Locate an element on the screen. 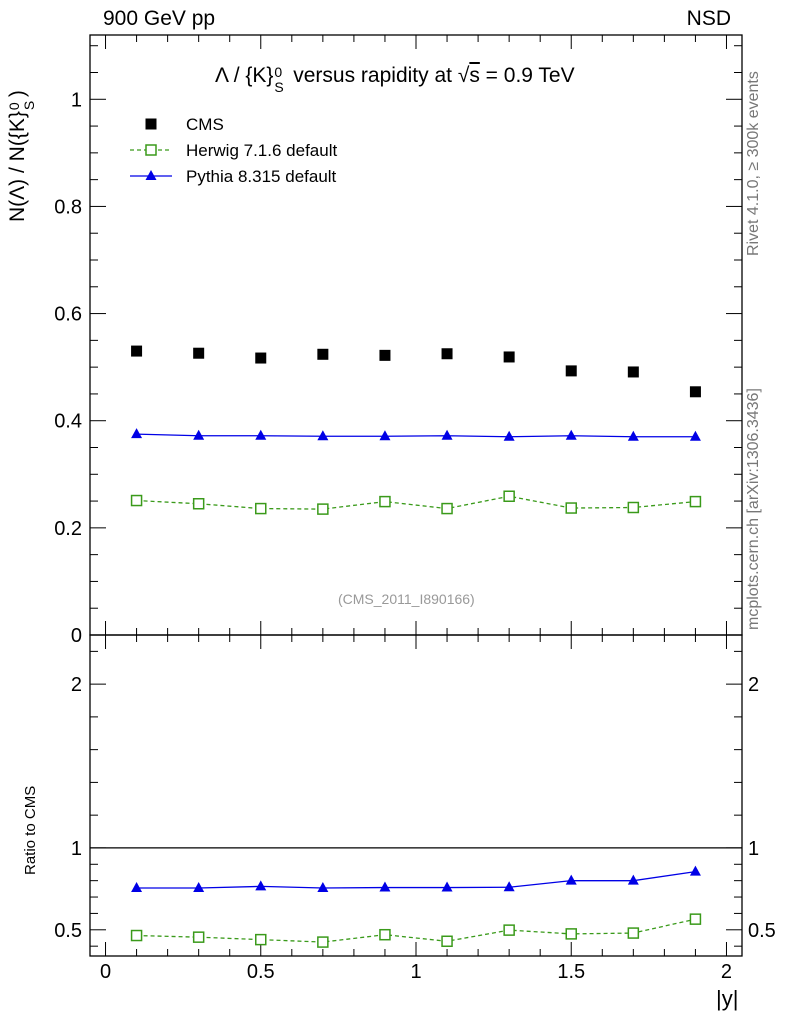 The height and width of the screenshot is (1024, 786). title-s: s is located at coordinates (474, 75).